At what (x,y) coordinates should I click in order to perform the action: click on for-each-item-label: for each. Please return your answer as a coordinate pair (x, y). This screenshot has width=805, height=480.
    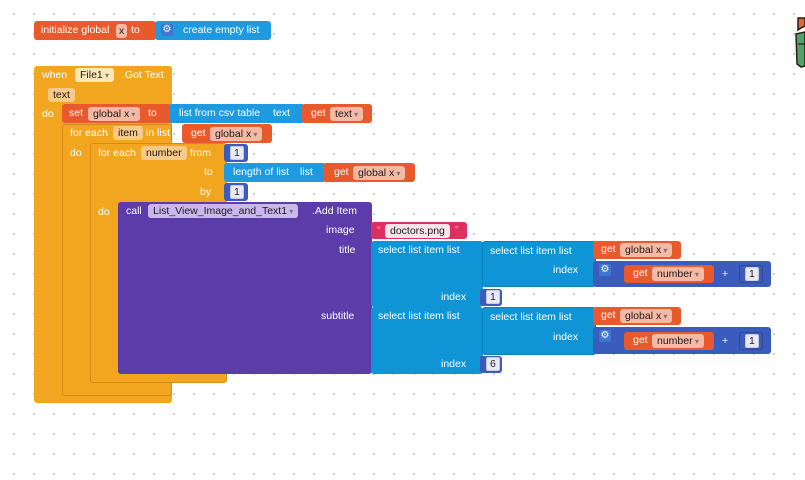
    Looking at the image, I should click on (89, 133).